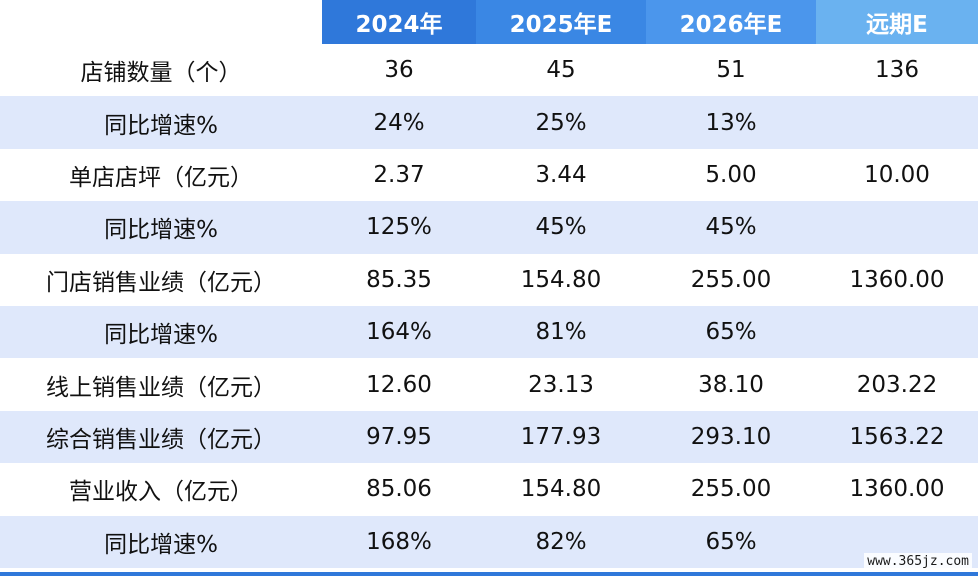 The height and width of the screenshot is (576, 978). I want to click on cell-2025e: 81%, so click(561, 332).